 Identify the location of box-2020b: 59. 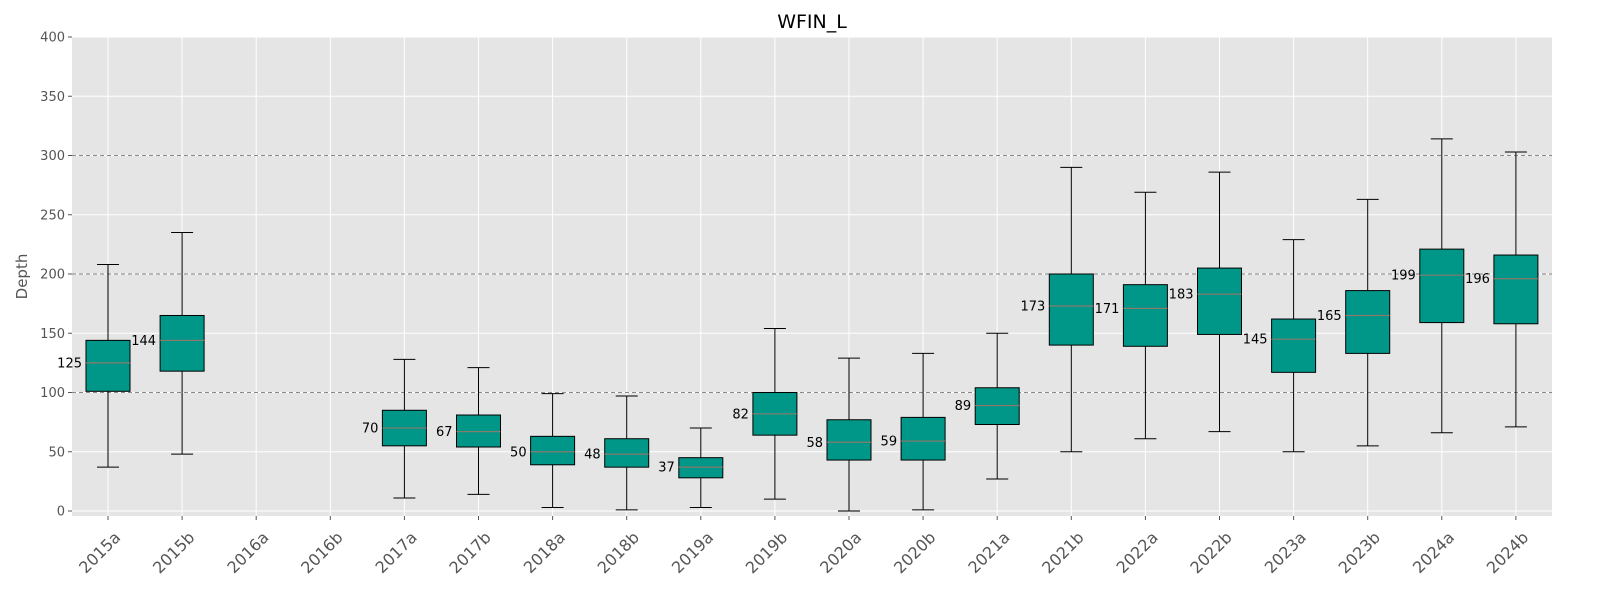
(913, 431).